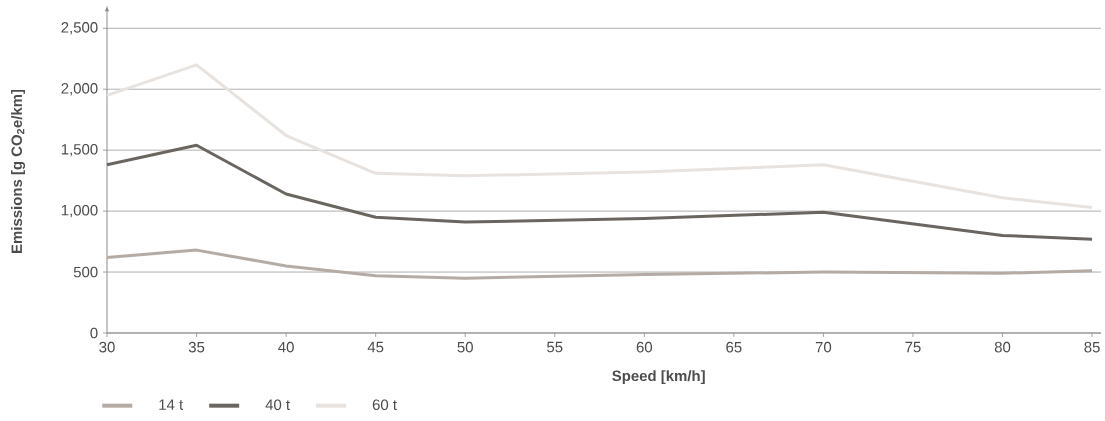 The image size is (1105, 421). I want to click on x-tick-label: 30, so click(107, 347).